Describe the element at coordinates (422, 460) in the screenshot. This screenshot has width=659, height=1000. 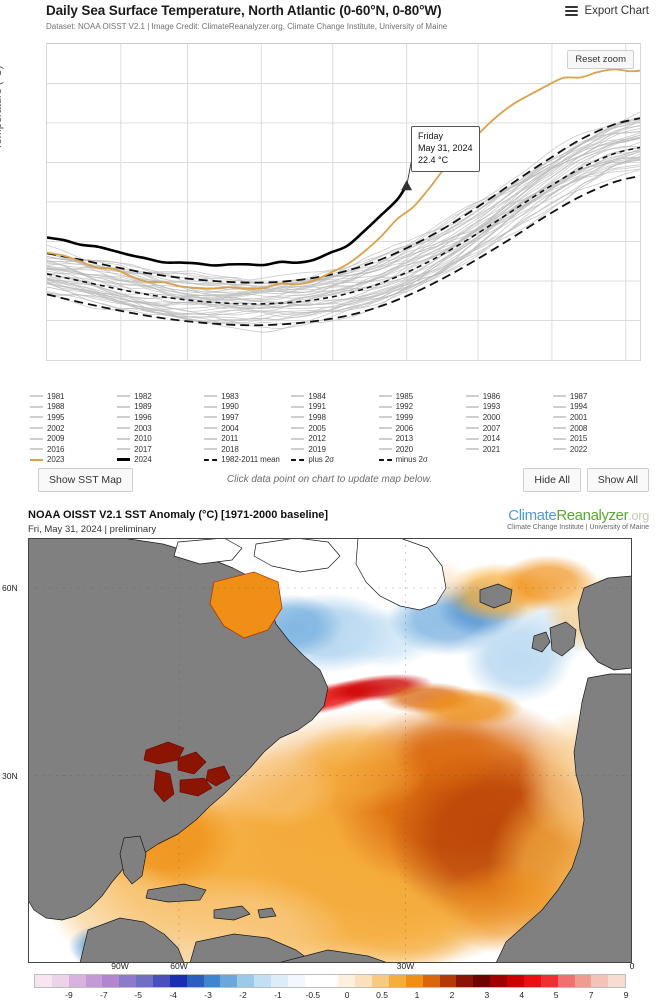
I see `legend-item-minus-2sigma: minus 2σ` at that location.